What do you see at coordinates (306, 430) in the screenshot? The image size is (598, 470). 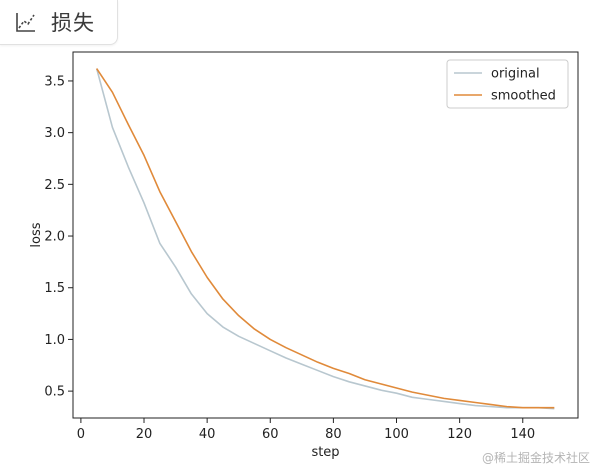 I see `x-ticks: 0 20 40 60 80 100 120 140` at bounding box center [306, 430].